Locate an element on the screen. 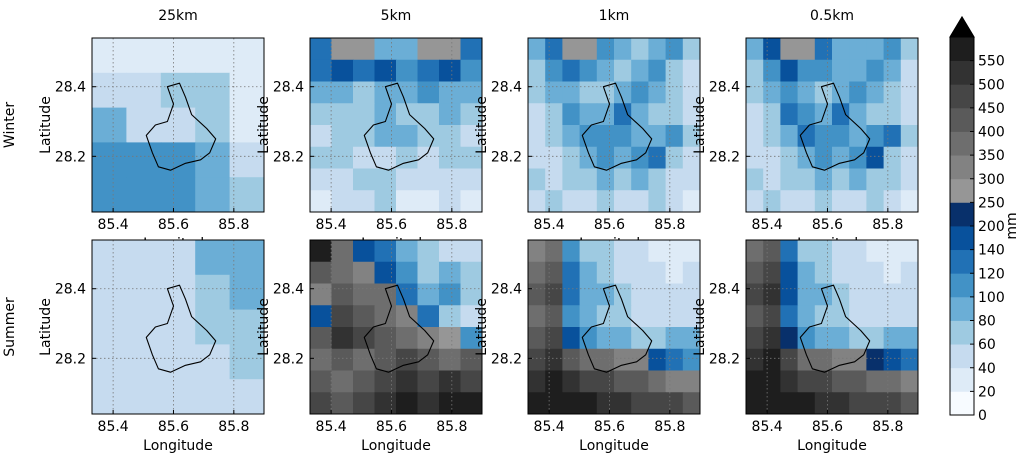 This screenshot has height=456, width=1024. colorbar-tick-label: 250 is located at coordinates (991, 203).